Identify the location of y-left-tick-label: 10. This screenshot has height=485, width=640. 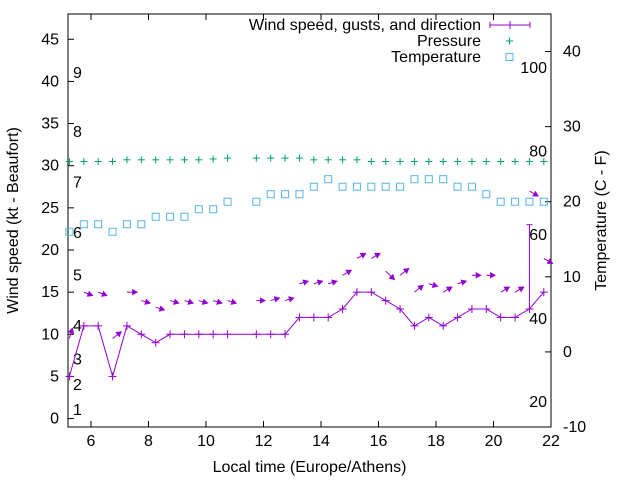
(50, 334).